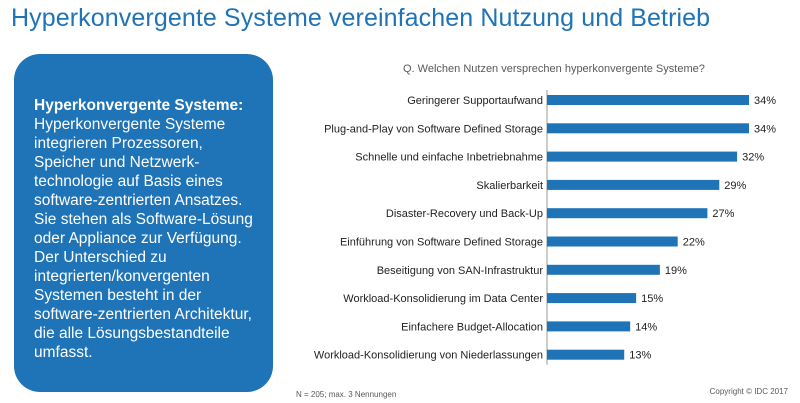  I want to click on value-label: 27%, so click(723, 214).